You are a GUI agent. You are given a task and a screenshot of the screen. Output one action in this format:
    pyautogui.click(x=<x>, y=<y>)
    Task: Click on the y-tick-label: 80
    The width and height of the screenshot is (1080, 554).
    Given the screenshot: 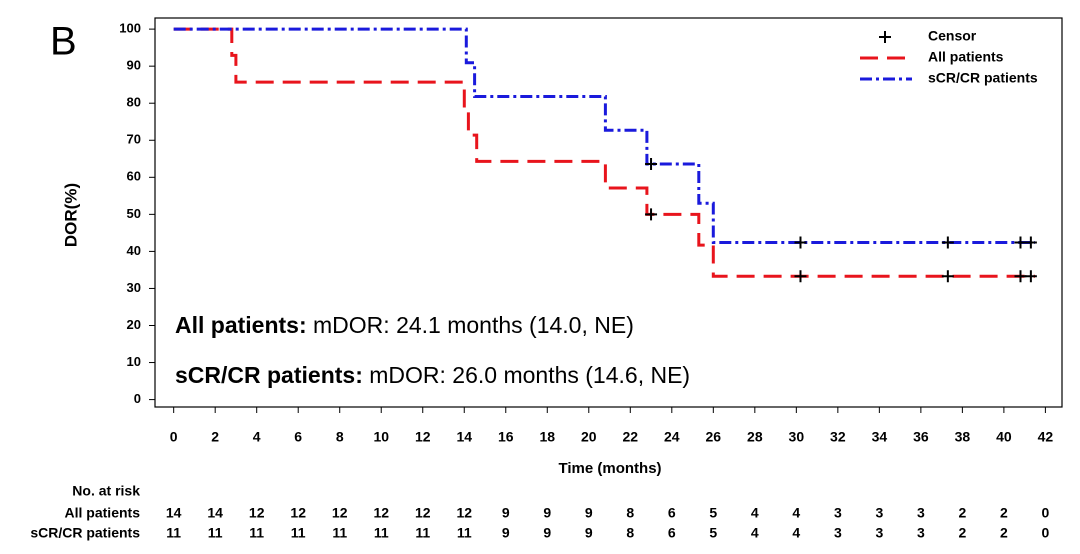 What is the action you would take?
    pyautogui.click(x=134, y=102)
    